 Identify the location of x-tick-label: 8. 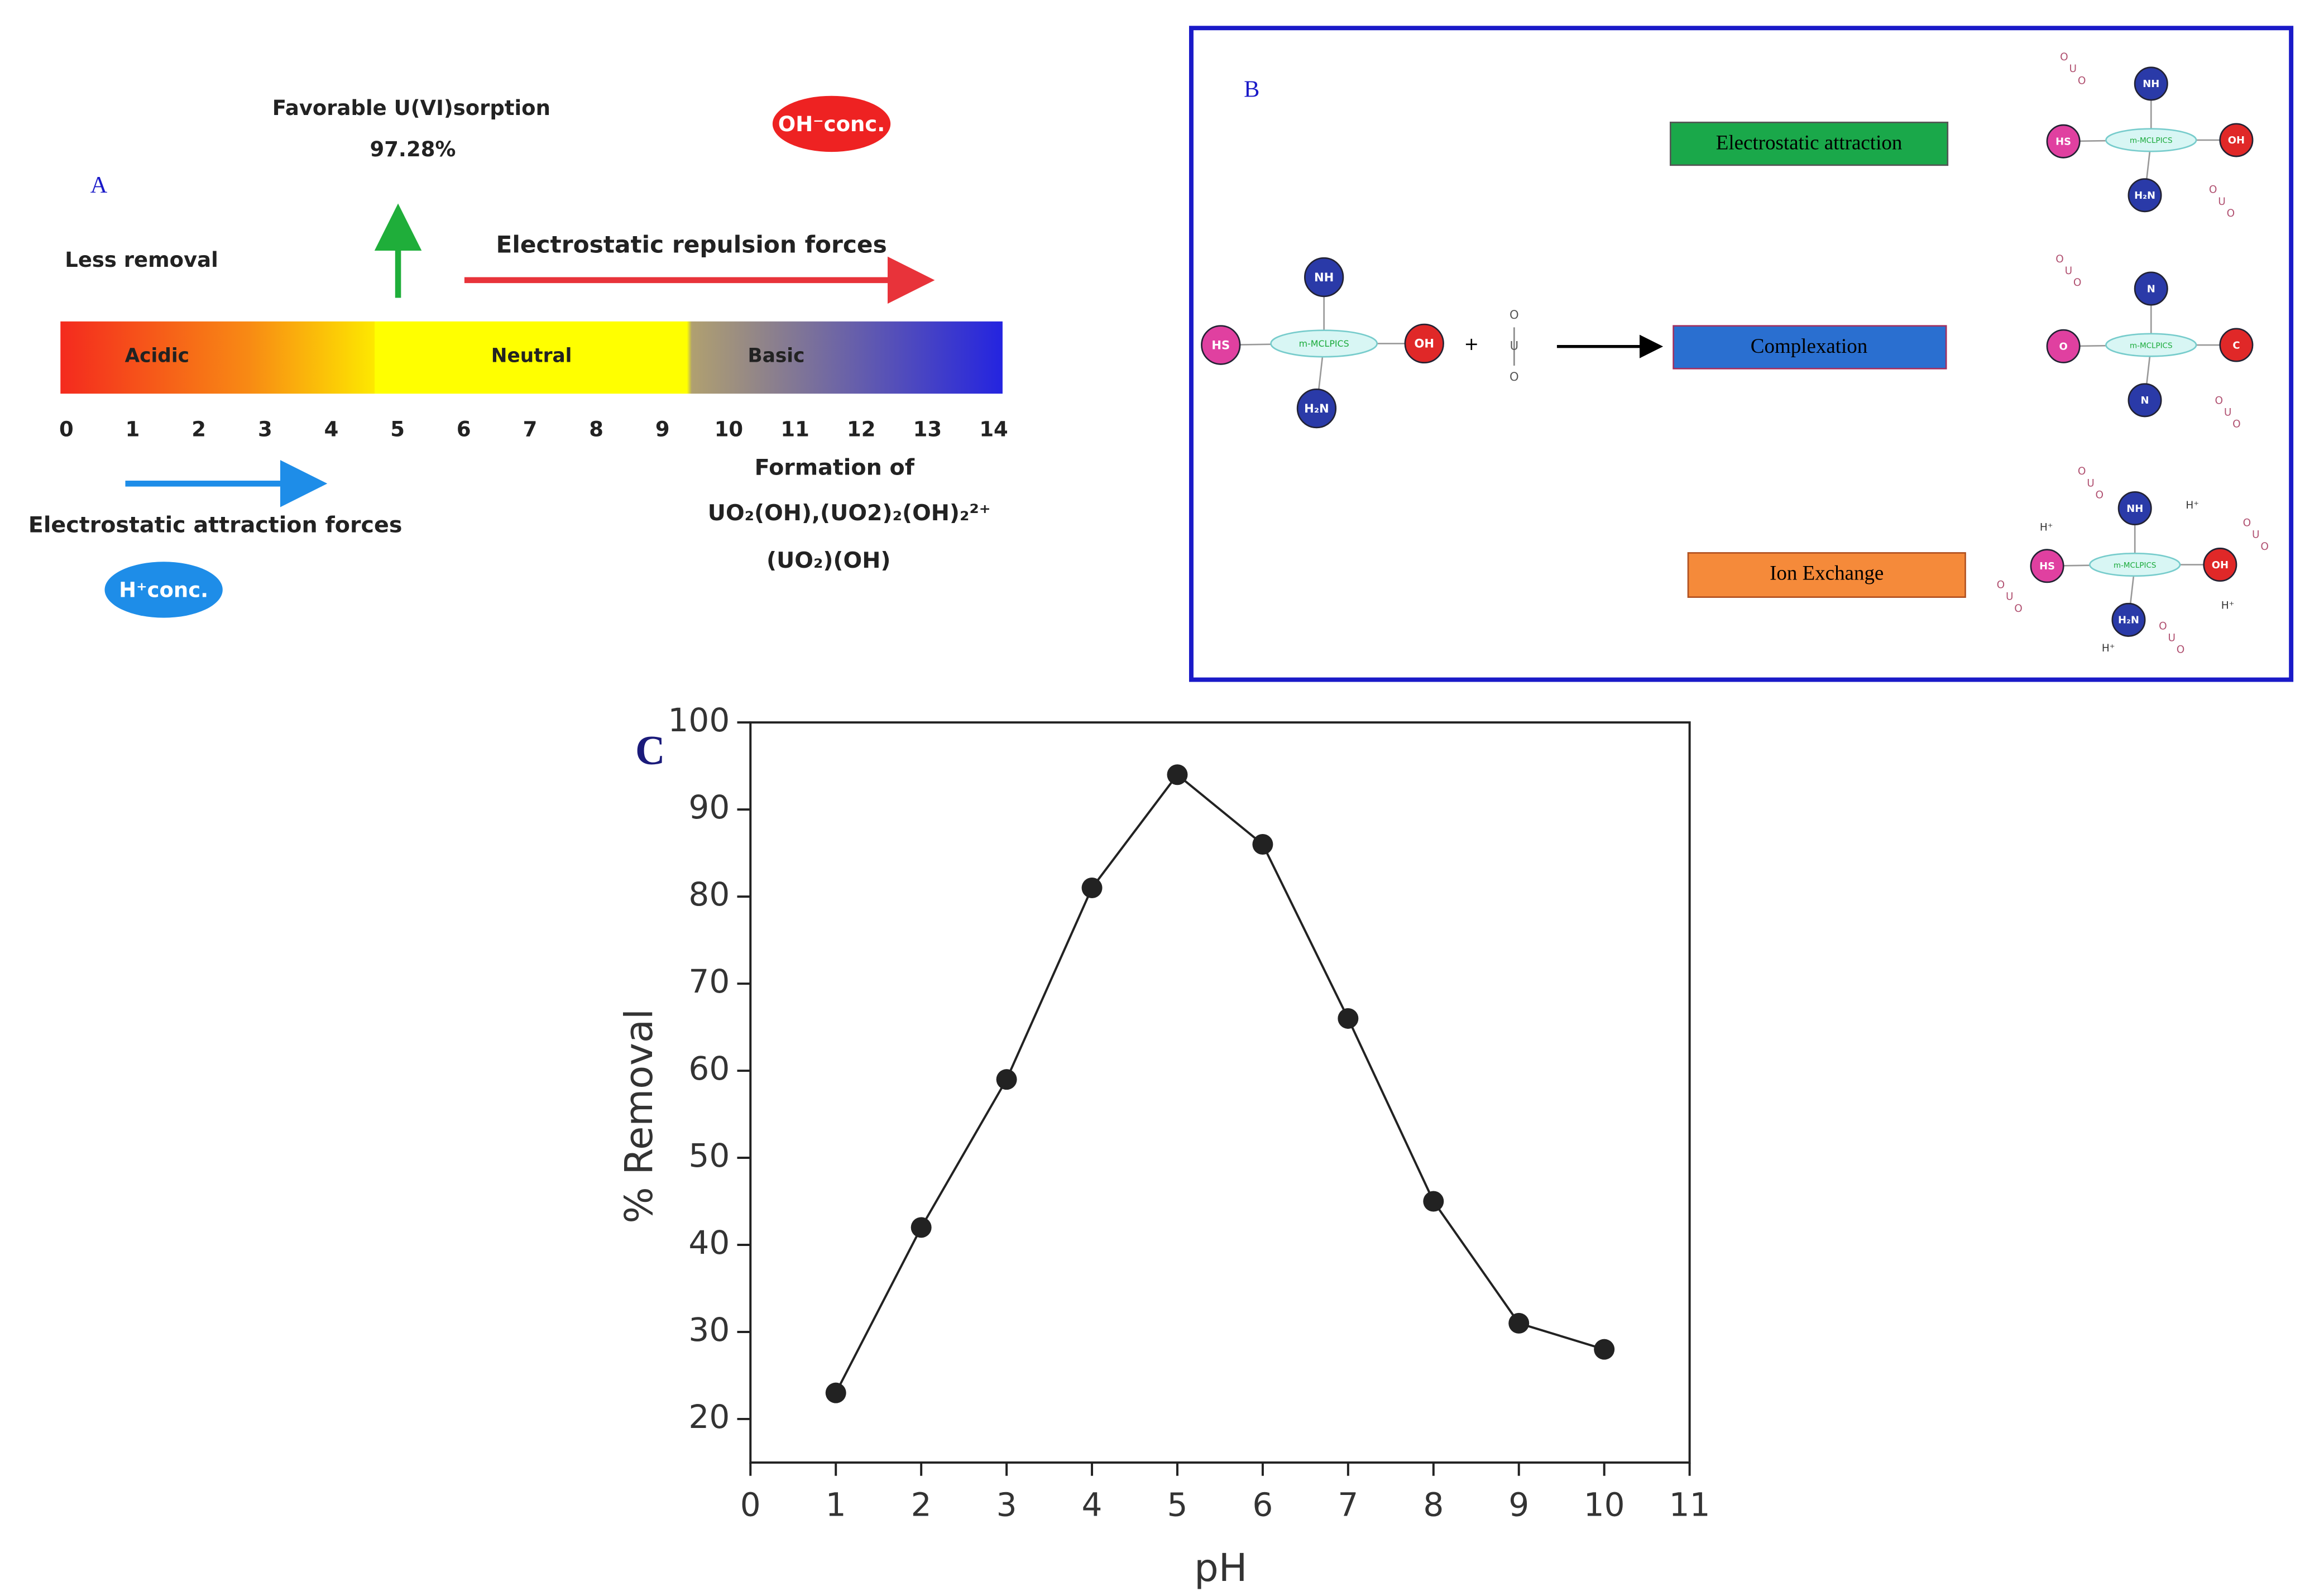
(1433, 1504).